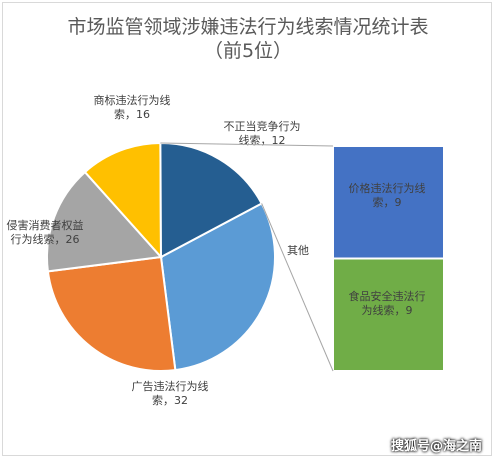 The image size is (496, 460). I want to click on breakdown-segment, so click(388, 314).